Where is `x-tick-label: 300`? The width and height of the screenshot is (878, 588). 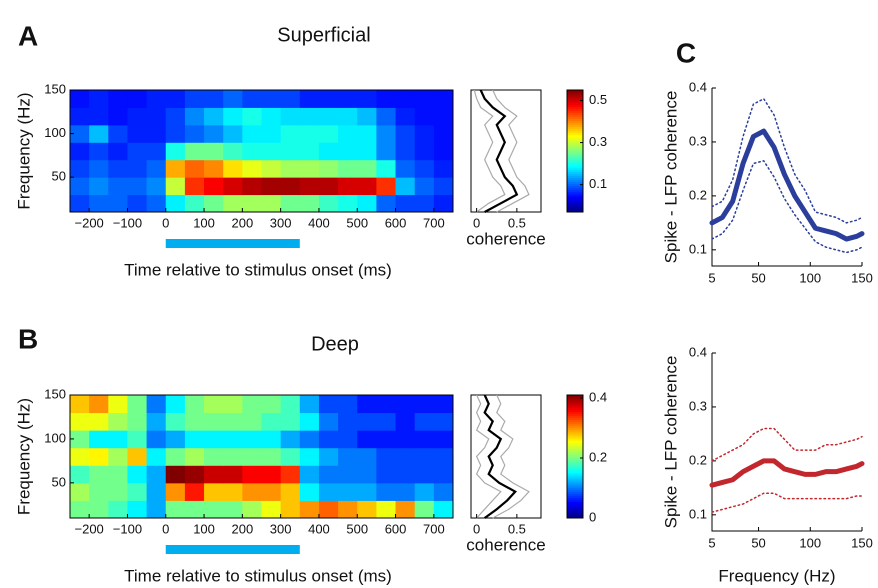 x-tick-label: 300 is located at coordinates (281, 528).